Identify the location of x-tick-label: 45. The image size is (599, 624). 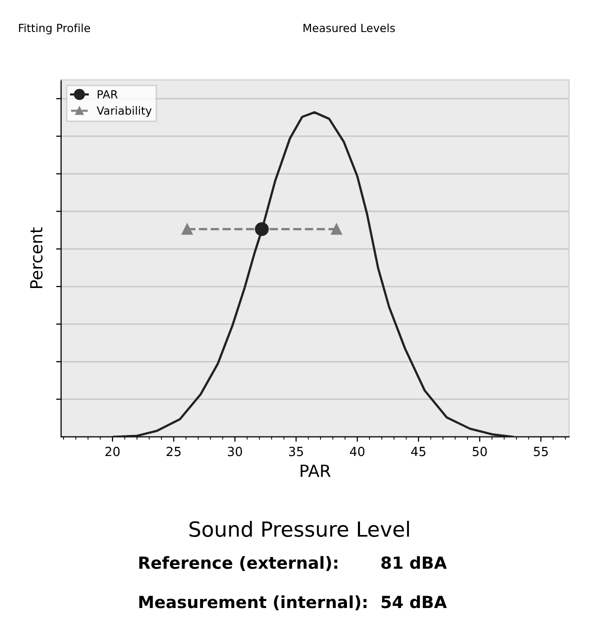
(418, 451).